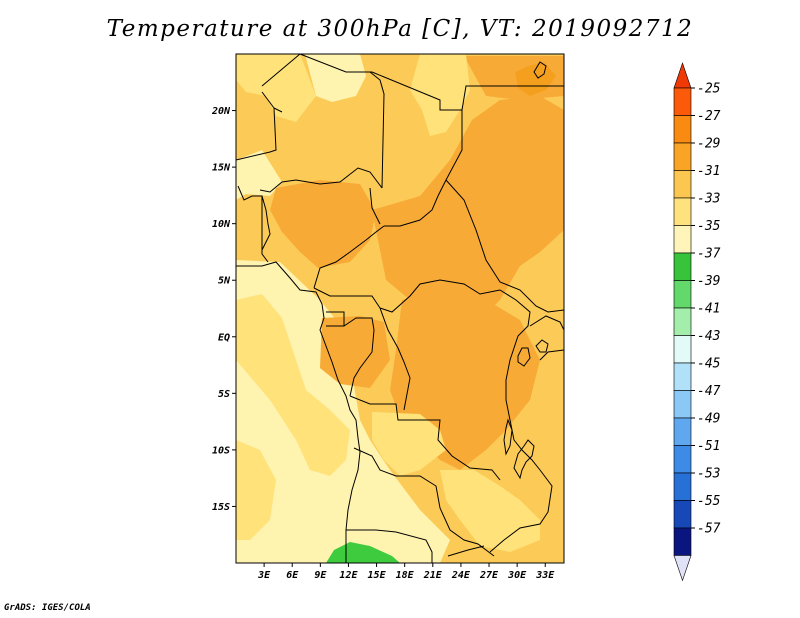 The image size is (800, 618). Describe the element at coordinates (224, 337) in the screenshot. I see `y-tick-label: EQ` at that location.